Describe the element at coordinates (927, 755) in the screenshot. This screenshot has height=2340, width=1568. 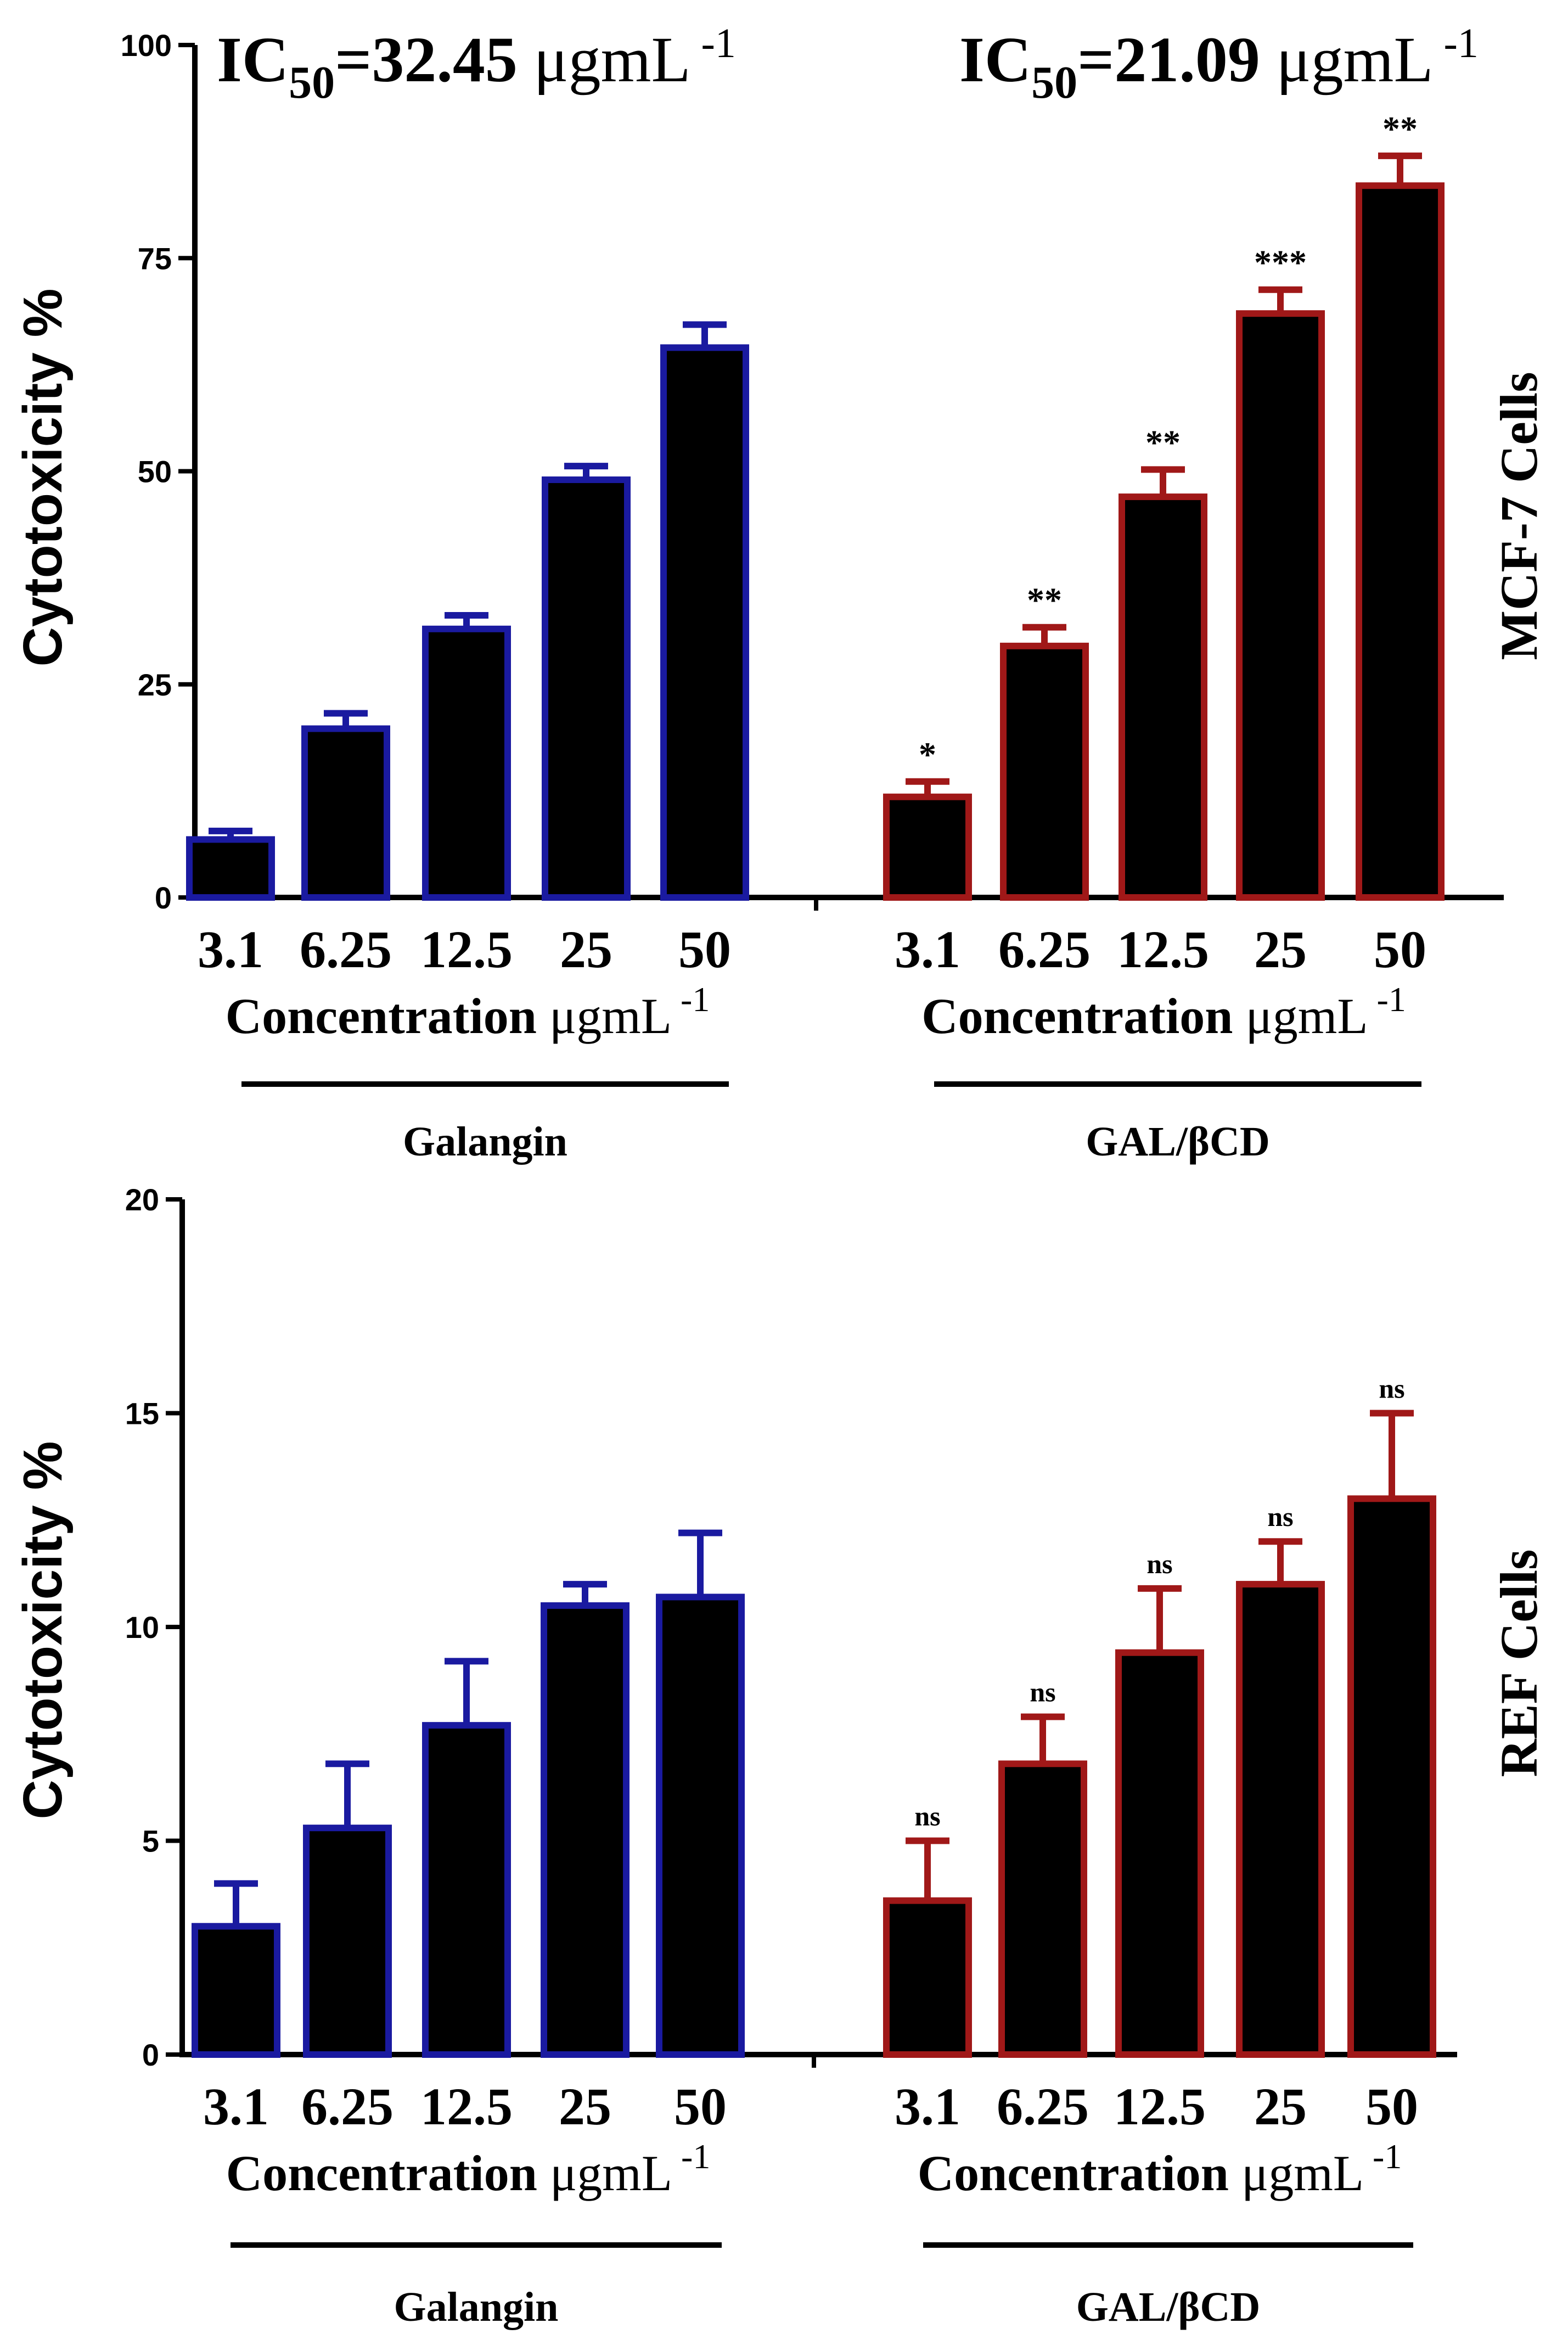
I see `significance-label: *` at that location.